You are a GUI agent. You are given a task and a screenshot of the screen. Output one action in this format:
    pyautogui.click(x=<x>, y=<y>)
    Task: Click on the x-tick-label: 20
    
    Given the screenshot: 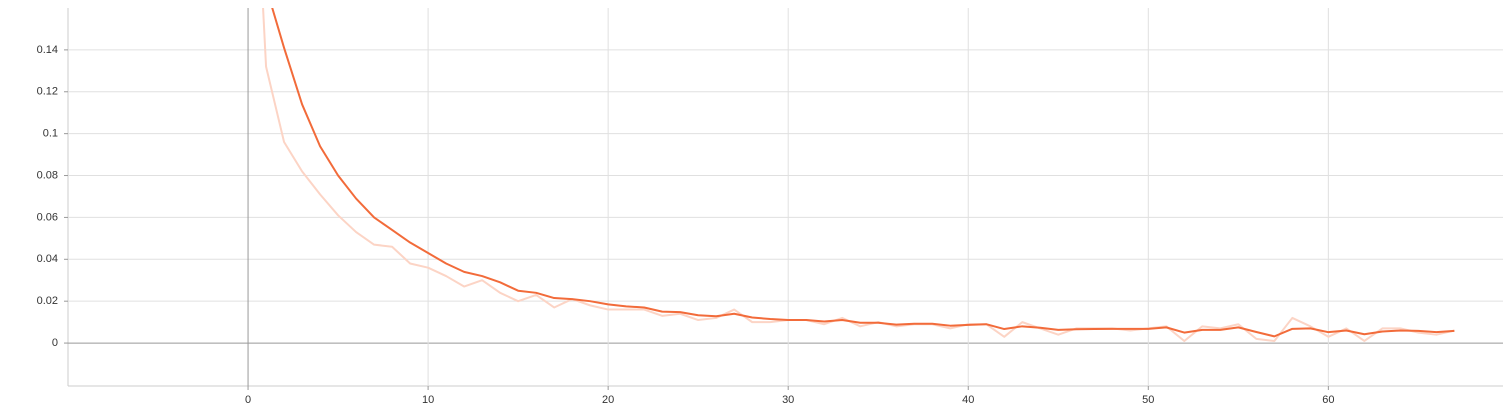 What is the action you would take?
    pyautogui.click(x=608, y=400)
    